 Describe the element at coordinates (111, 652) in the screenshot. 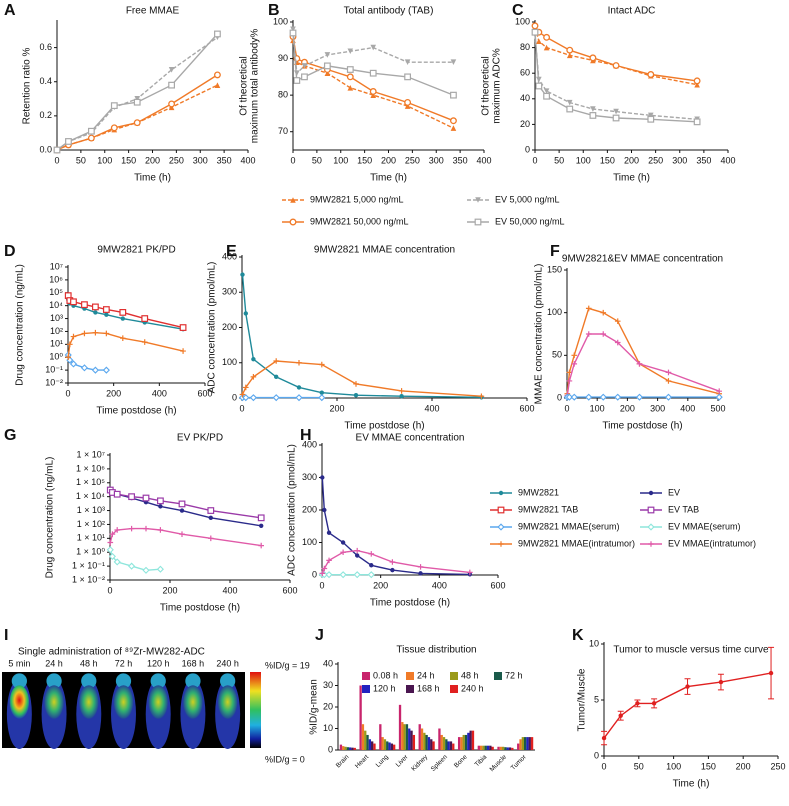

I see `chart-title: Single administration of ⁸⁹Zr-MW282-ADC` at that location.